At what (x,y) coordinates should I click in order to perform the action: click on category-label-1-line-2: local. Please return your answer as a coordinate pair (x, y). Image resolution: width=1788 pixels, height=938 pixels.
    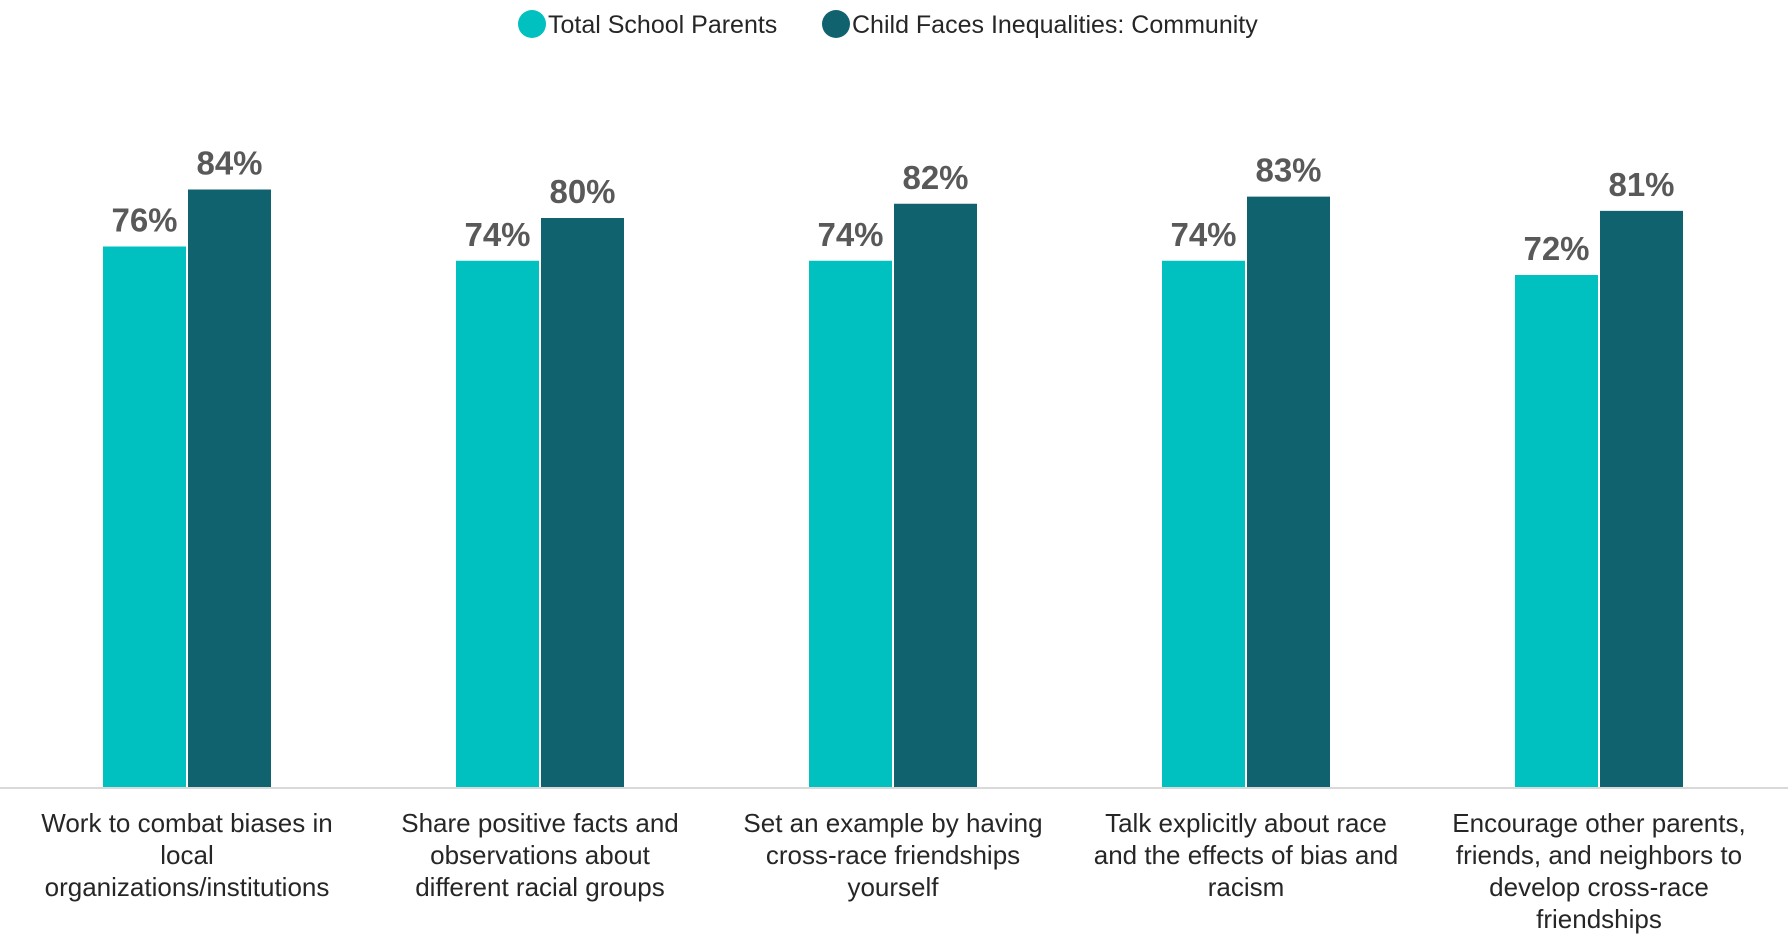
    Looking at the image, I should click on (186, 855).